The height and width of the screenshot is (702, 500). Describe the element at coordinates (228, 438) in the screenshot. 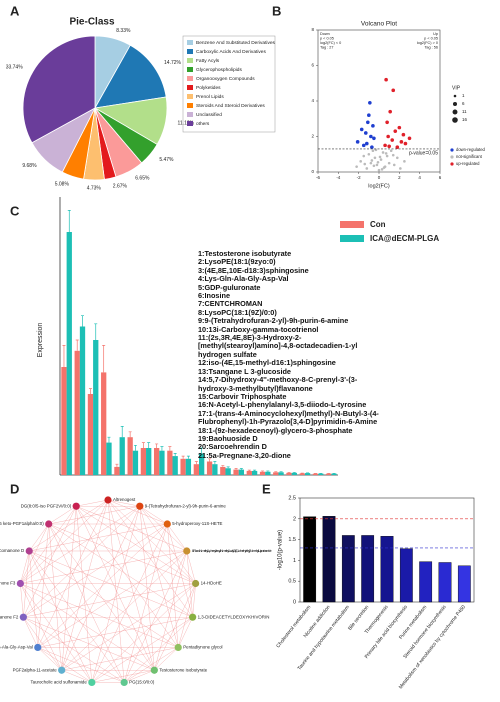

I see `compound-name: 19:Baohuoside D` at that location.